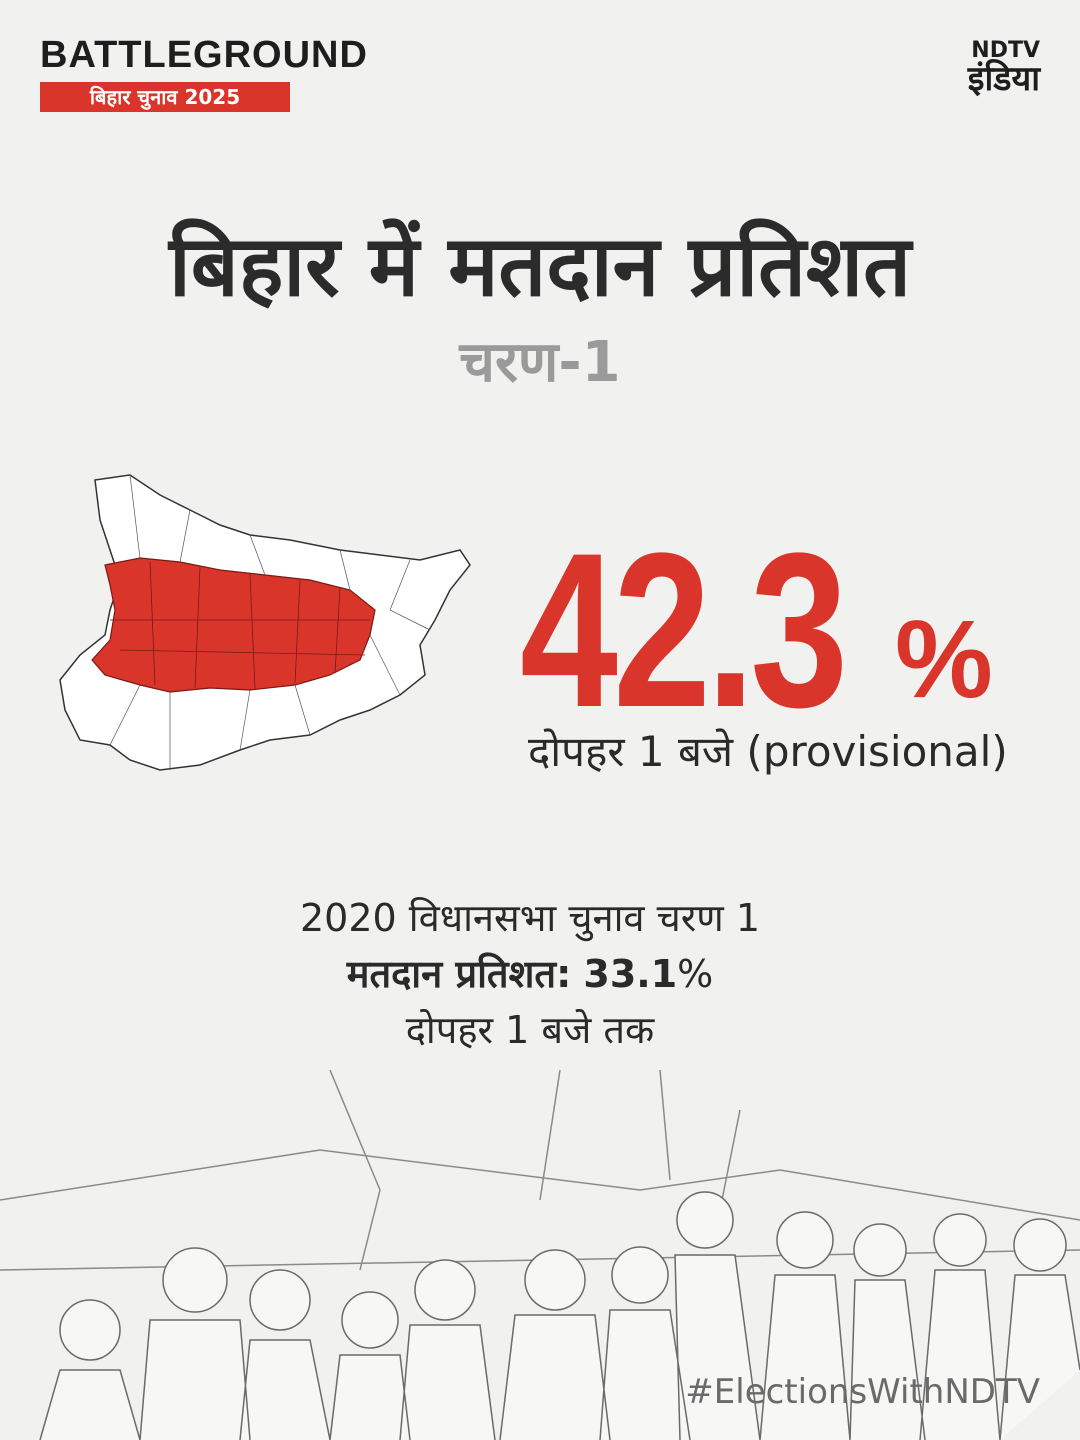  Describe the element at coordinates (459, 974) in the screenshot. I see `comparison-label: मतदान प्रतिशत:` at that location.